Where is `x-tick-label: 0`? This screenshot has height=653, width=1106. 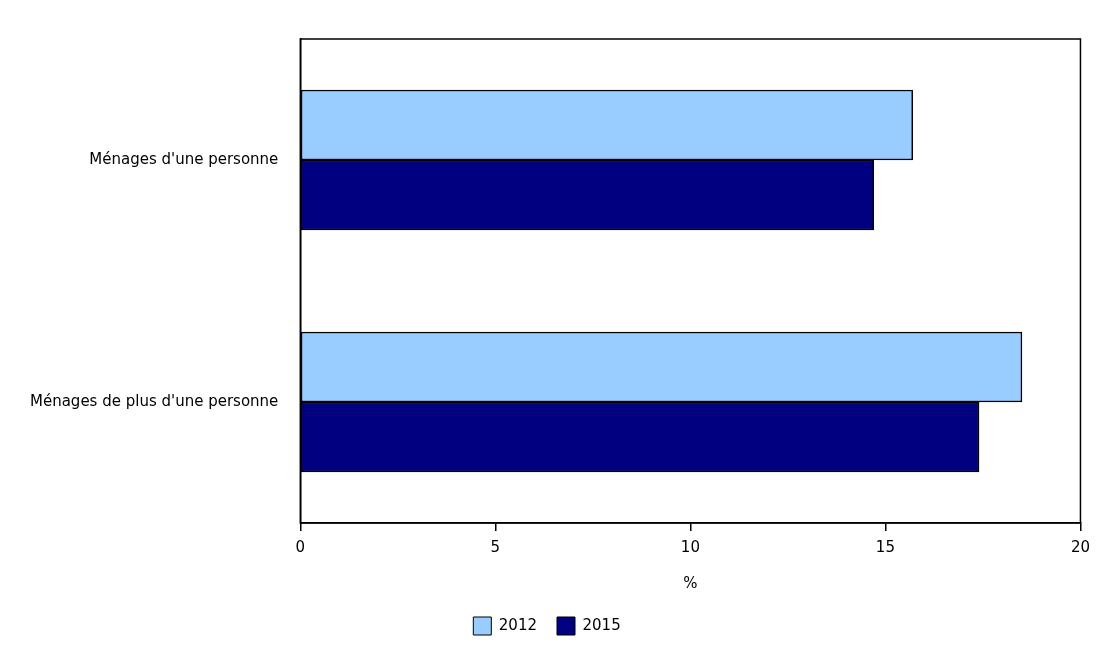 x-tick-label: 0 is located at coordinates (300, 546).